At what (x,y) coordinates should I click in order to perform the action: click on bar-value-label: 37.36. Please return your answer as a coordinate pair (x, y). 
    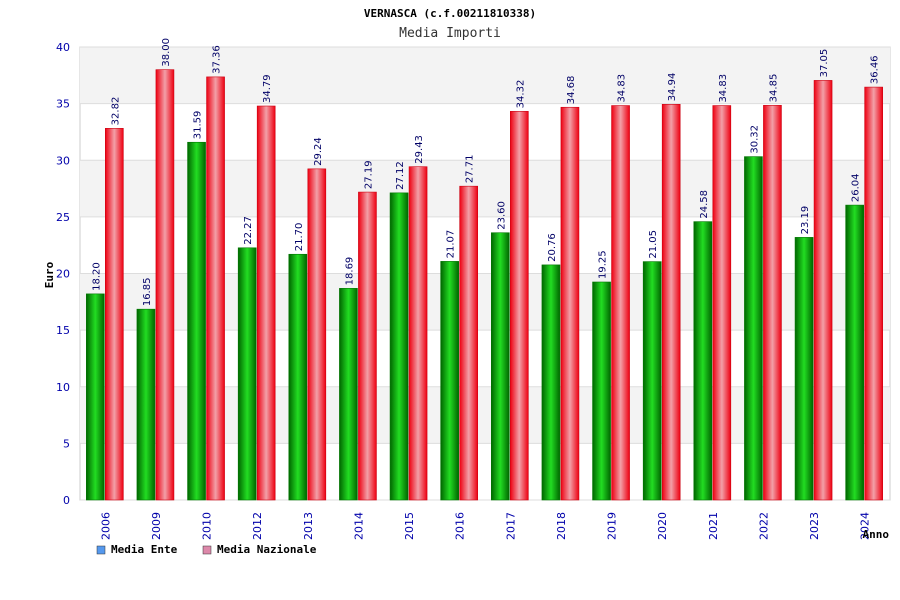
    Looking at the image, I should click on (217, 59).